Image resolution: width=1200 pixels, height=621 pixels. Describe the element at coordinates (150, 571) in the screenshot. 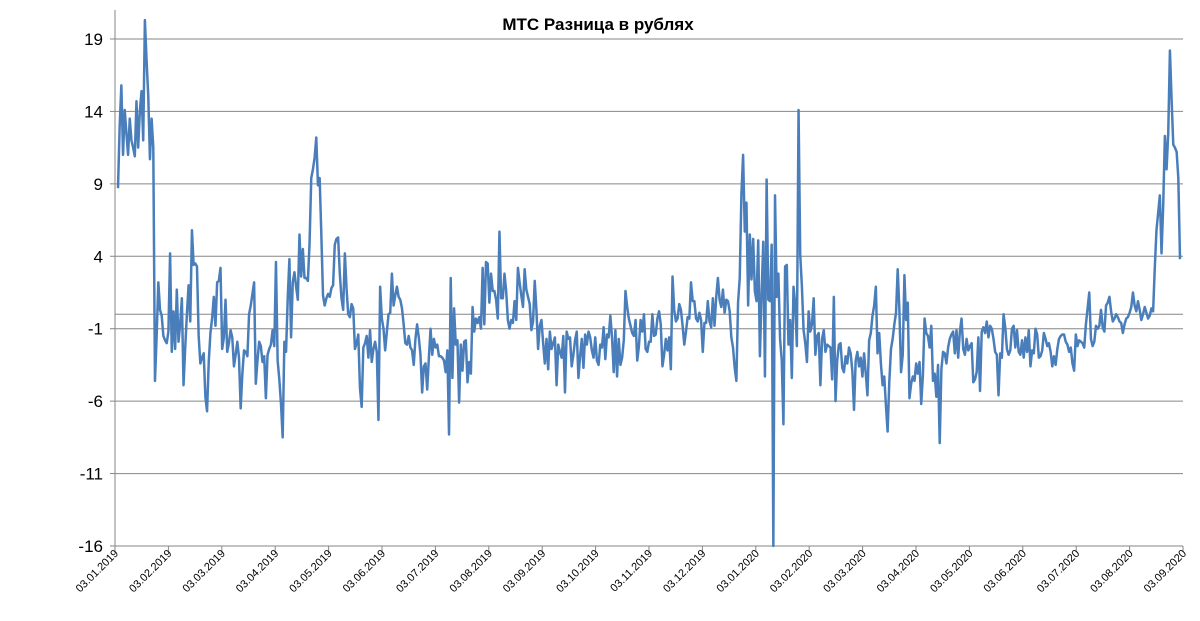

I see `x-tick-label: 03.02.2019` at that location.